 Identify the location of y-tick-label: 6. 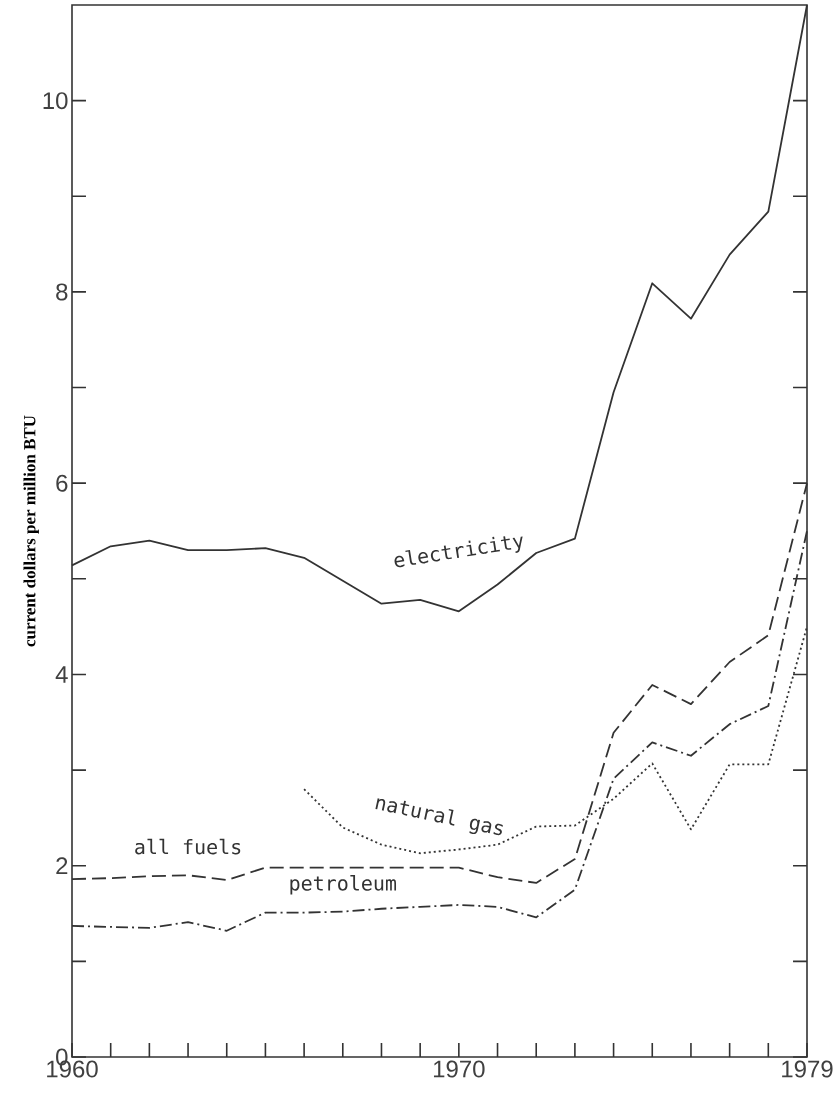
(62, 483).